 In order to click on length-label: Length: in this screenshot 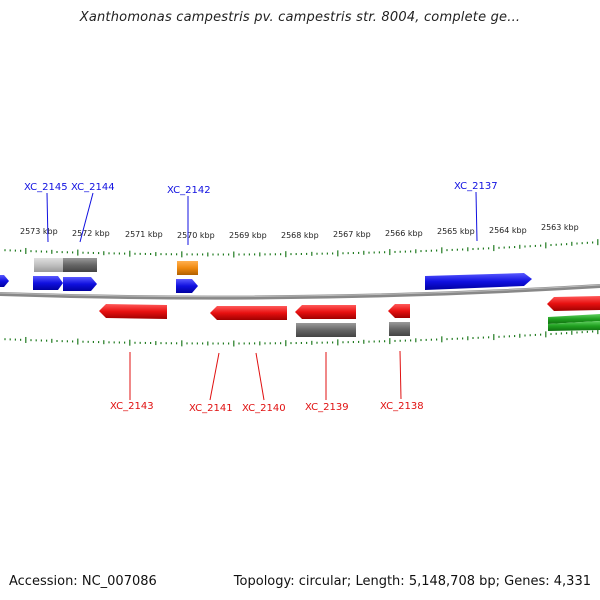, I will do `click(380, 581)`.